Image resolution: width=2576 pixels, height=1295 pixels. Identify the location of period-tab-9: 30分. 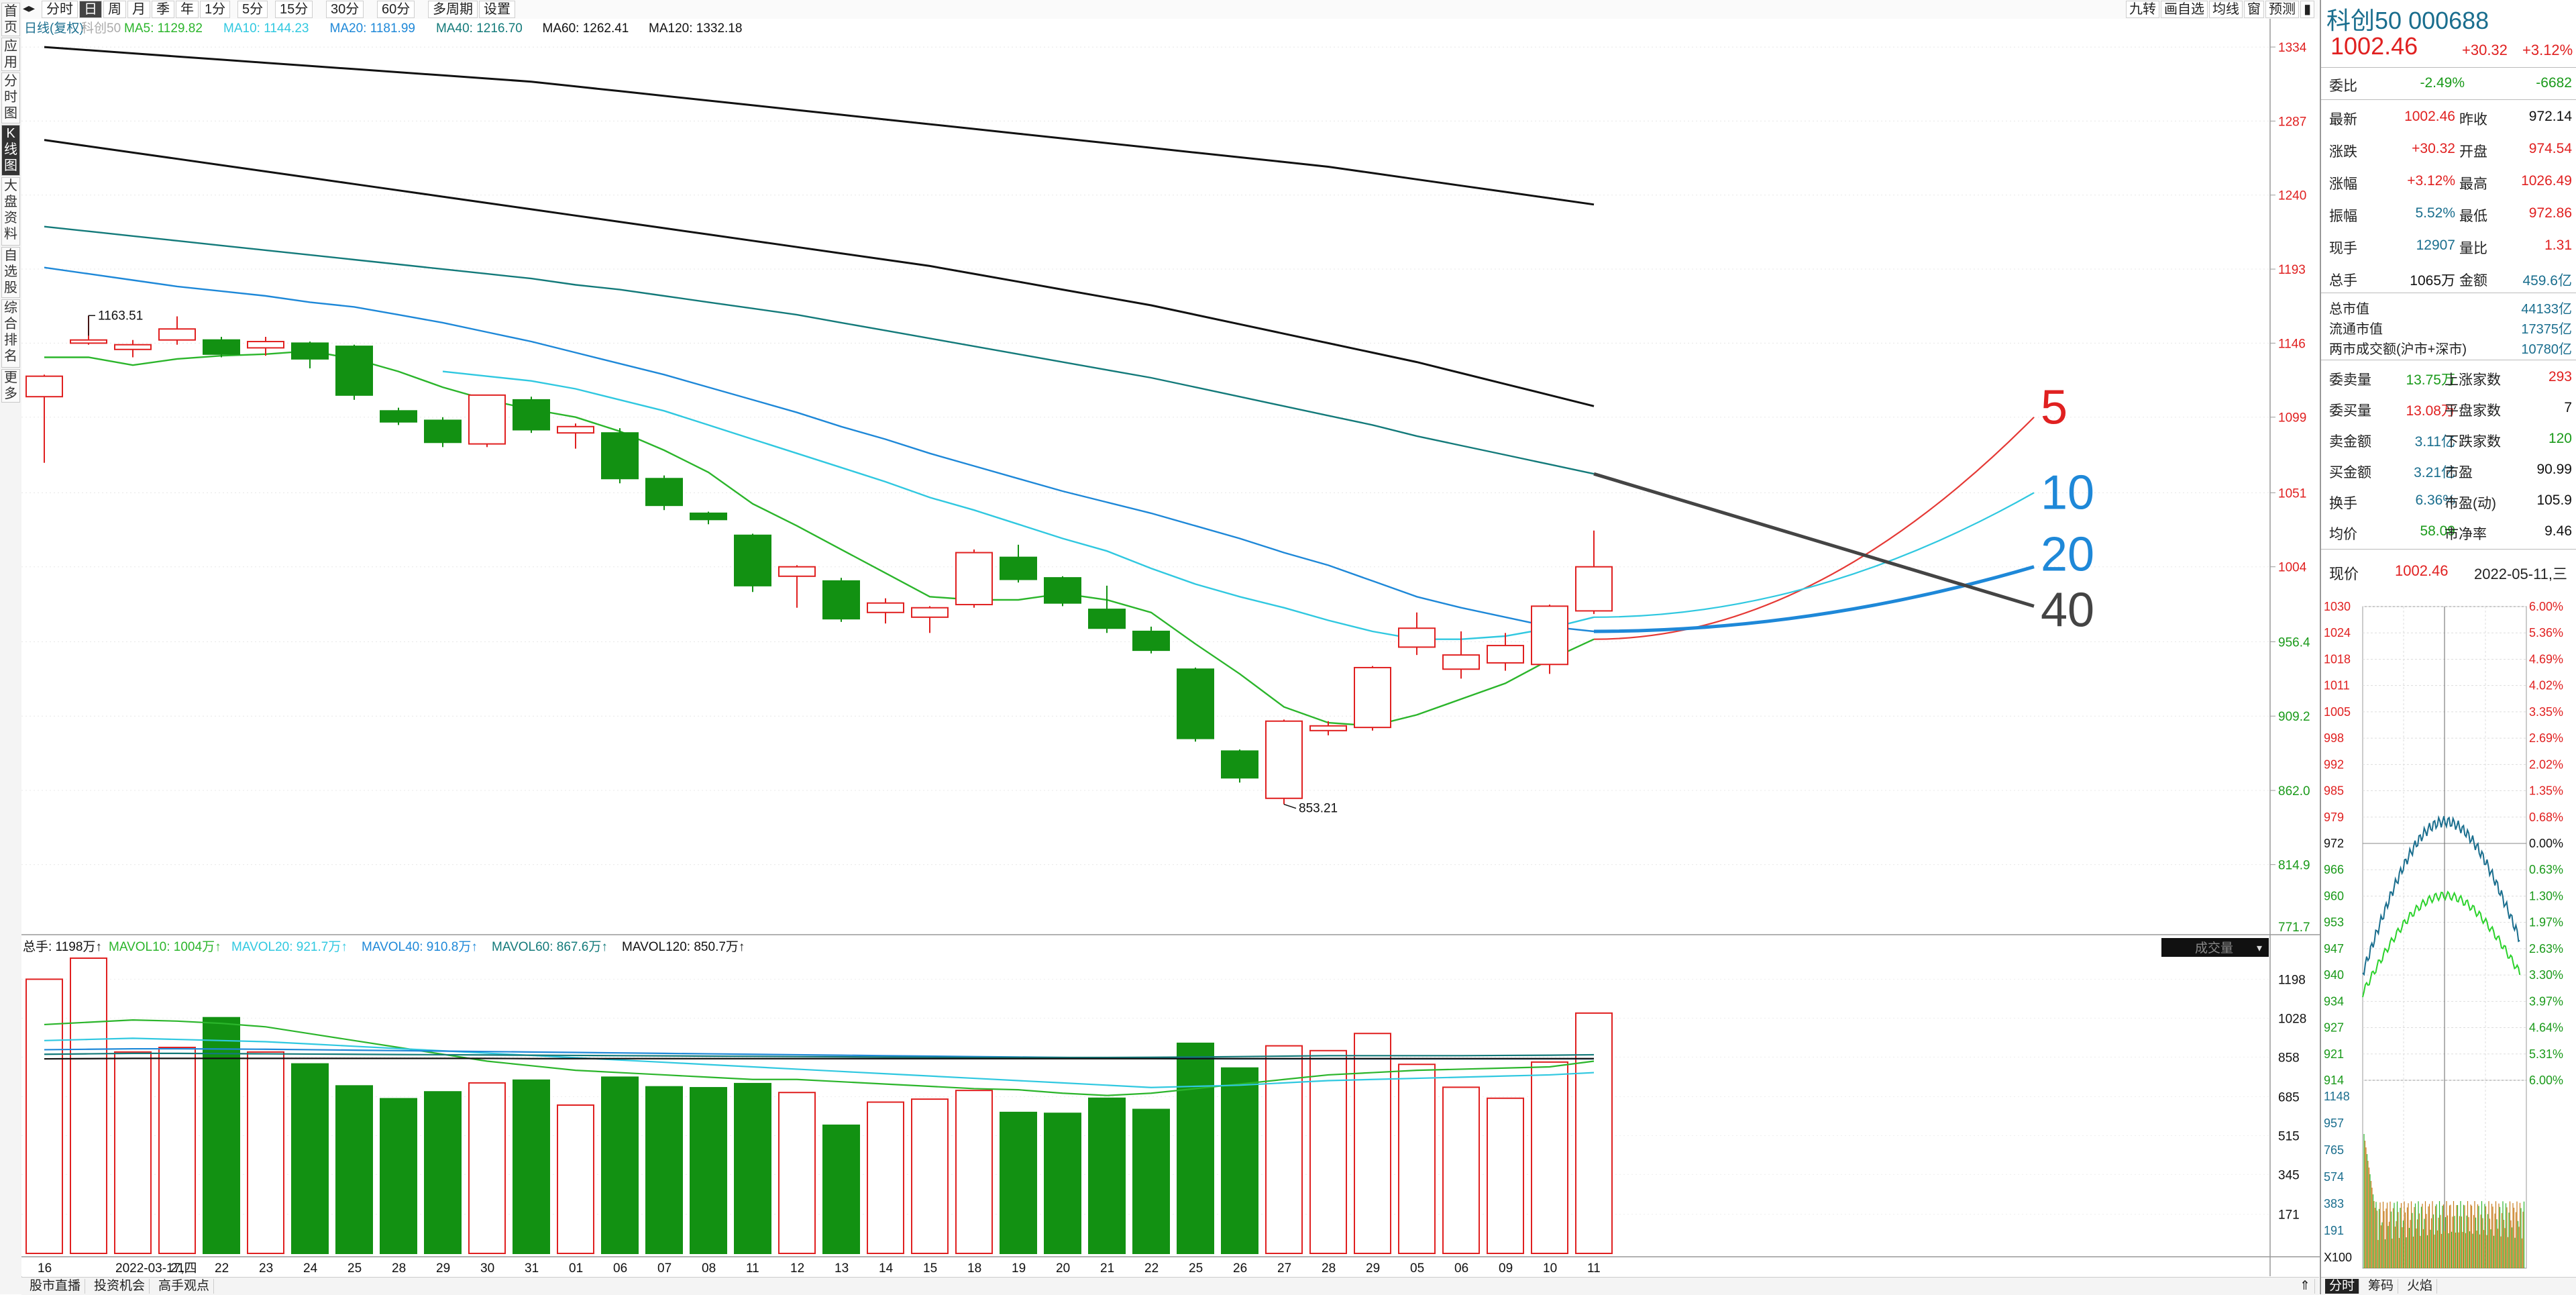
(345, 9).